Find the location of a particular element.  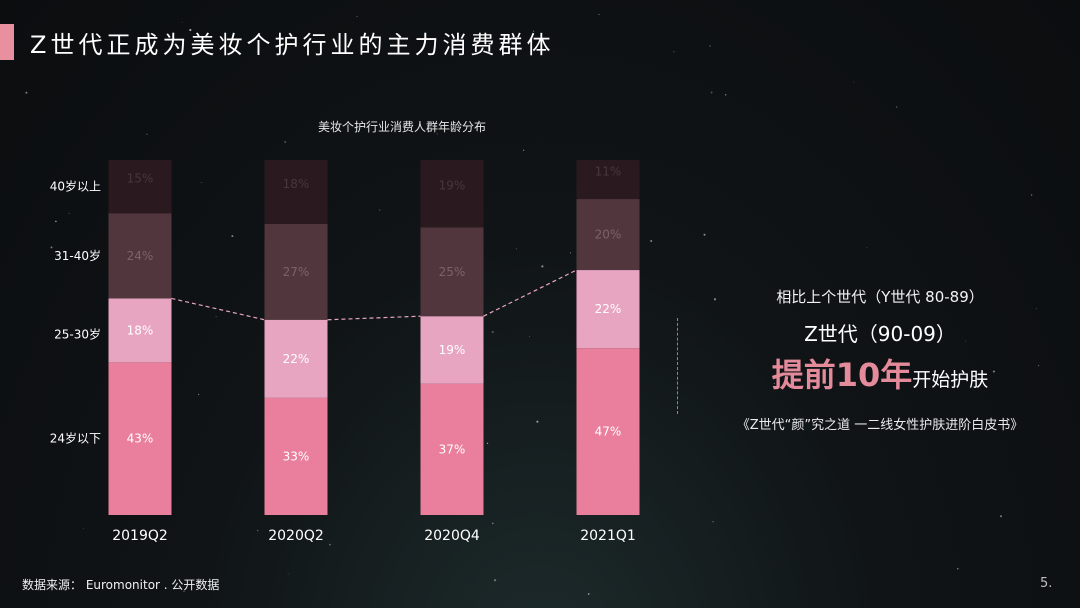

data-label: 24% is located at coordinates (140, 256).